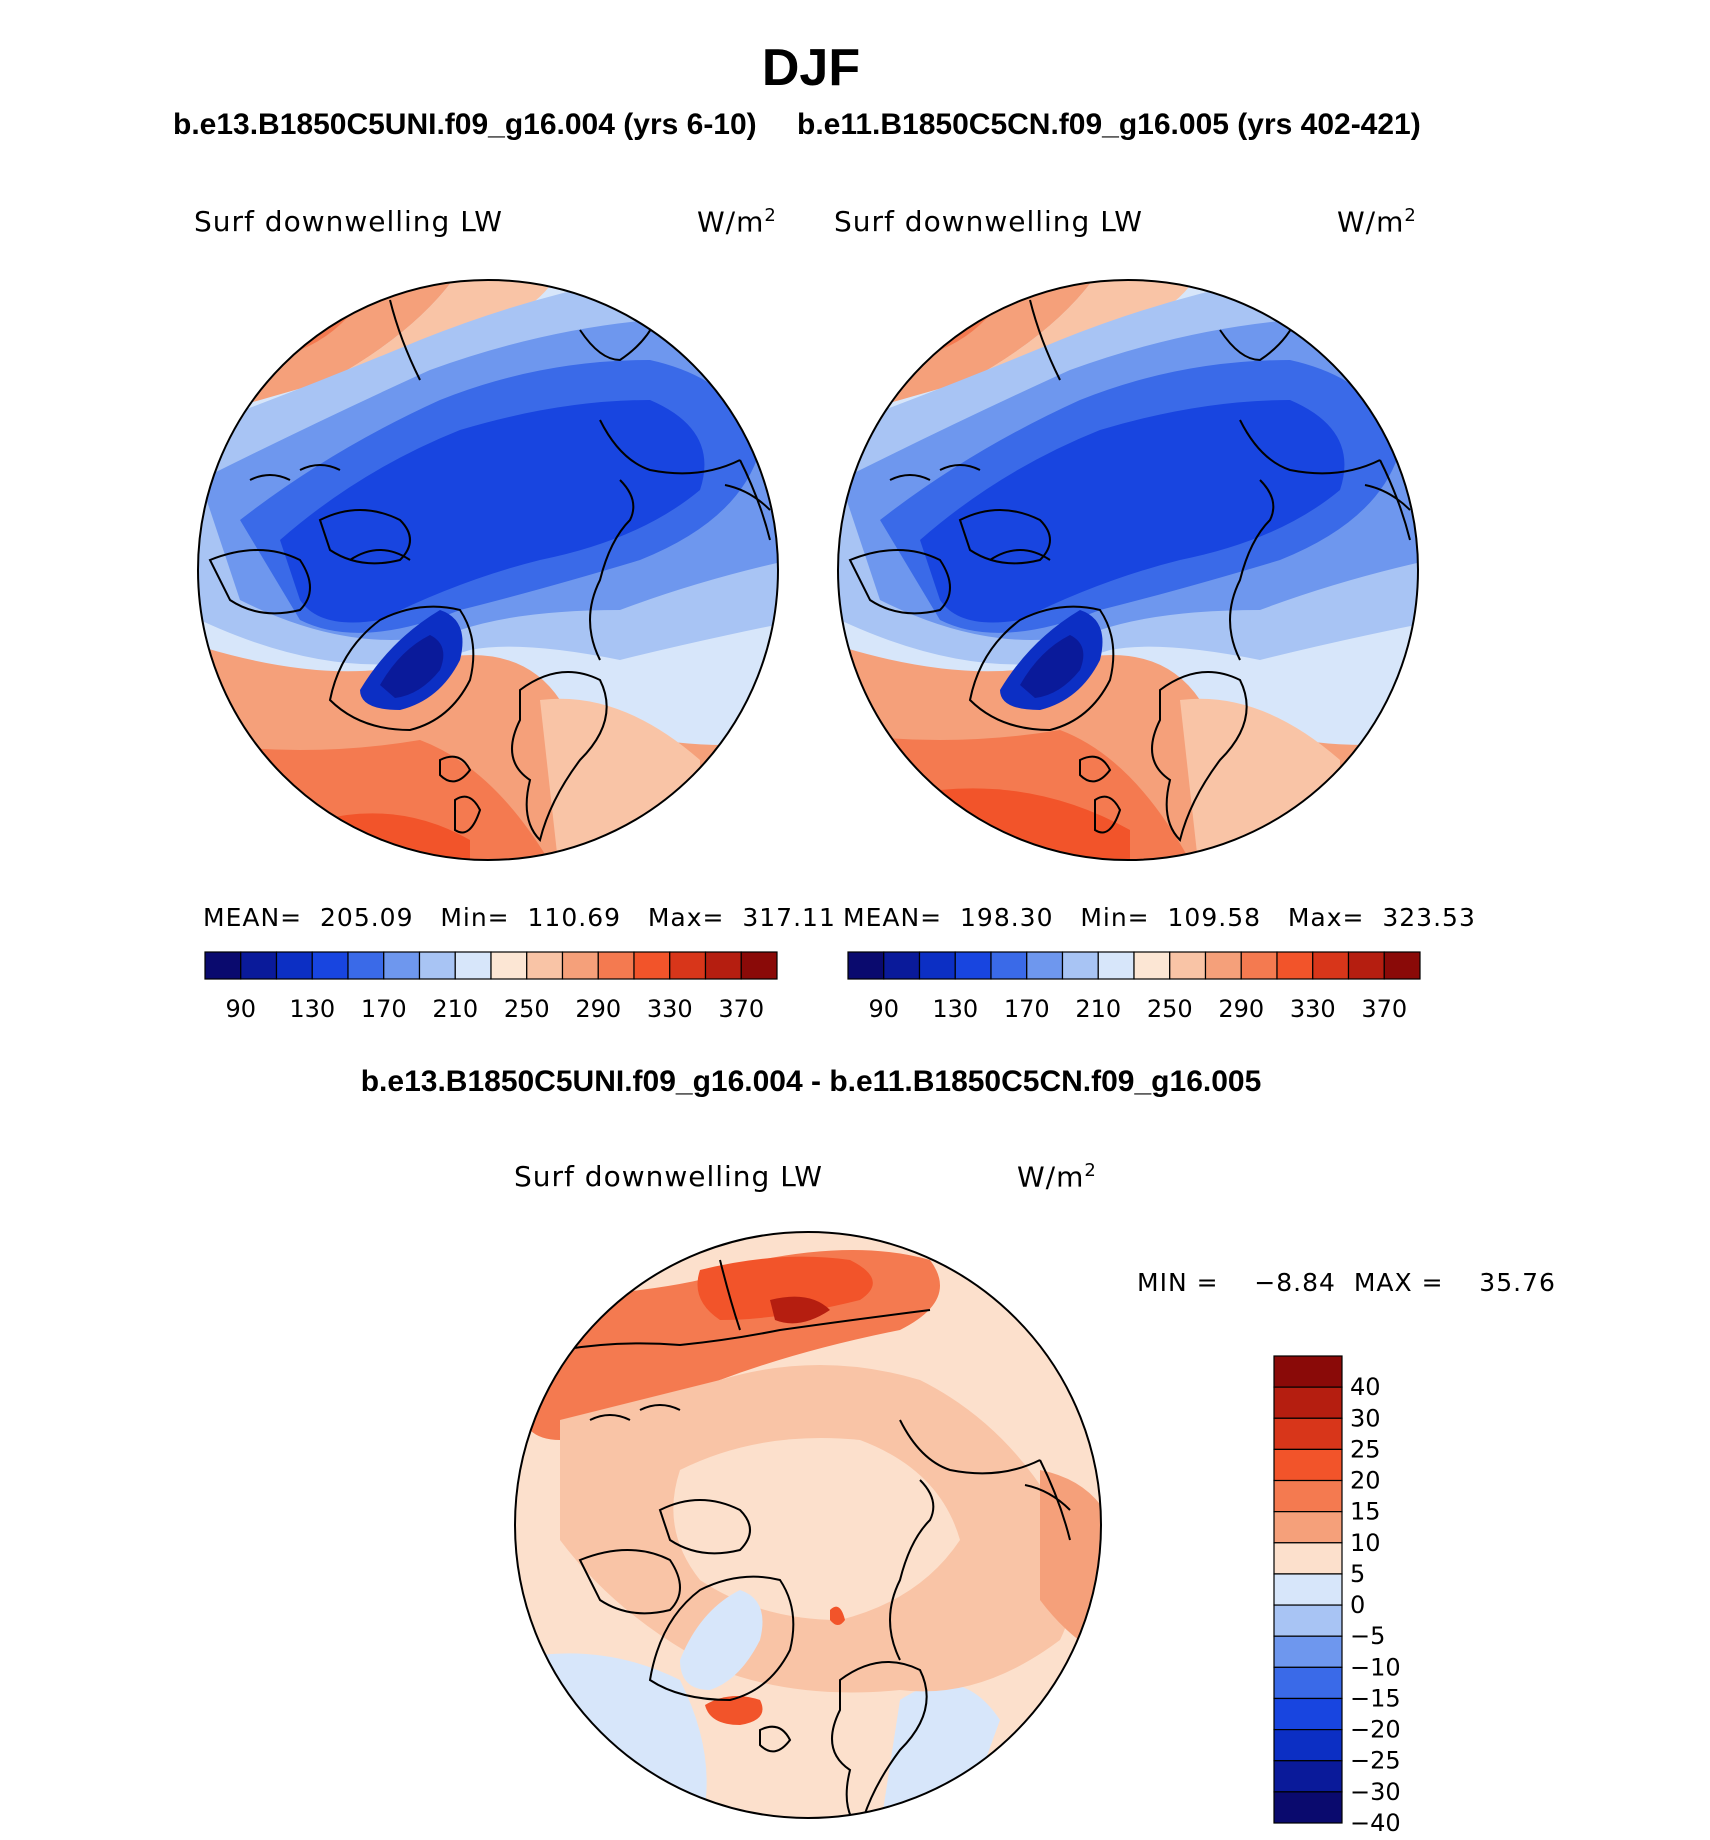  What do you see at coordinates (384, 1009) in the screenshot?
I see `colorbar-panel-1-tick-label: 170` at bounding box center [384, 1009].